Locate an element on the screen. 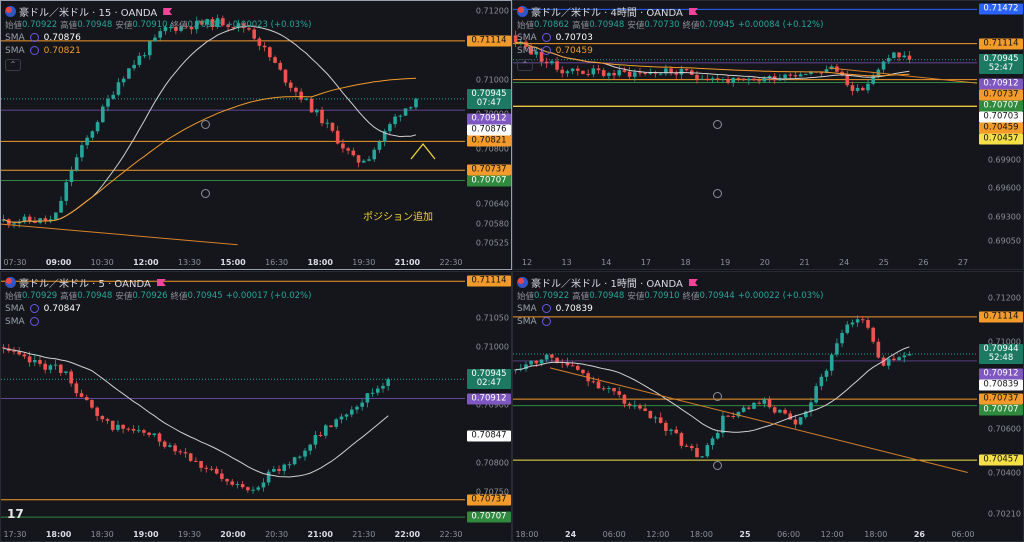 Image resolution: width=1024 pixels, height=542 pixels. sma-legend-row: SMA 0.70703 is located at coordinates (670, 37).